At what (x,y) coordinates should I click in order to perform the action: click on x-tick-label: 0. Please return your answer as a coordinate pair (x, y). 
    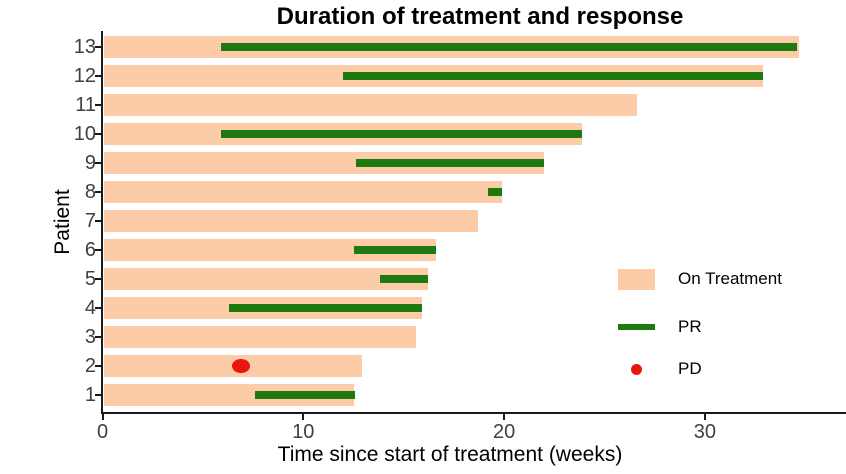
    Looking at the image, I should click on (102, 431).